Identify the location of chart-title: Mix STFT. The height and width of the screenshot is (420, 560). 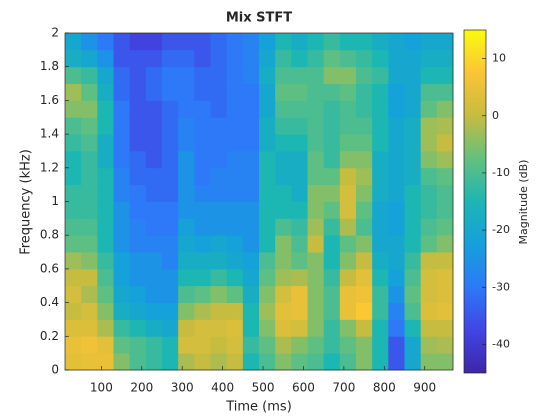
(259, 18).